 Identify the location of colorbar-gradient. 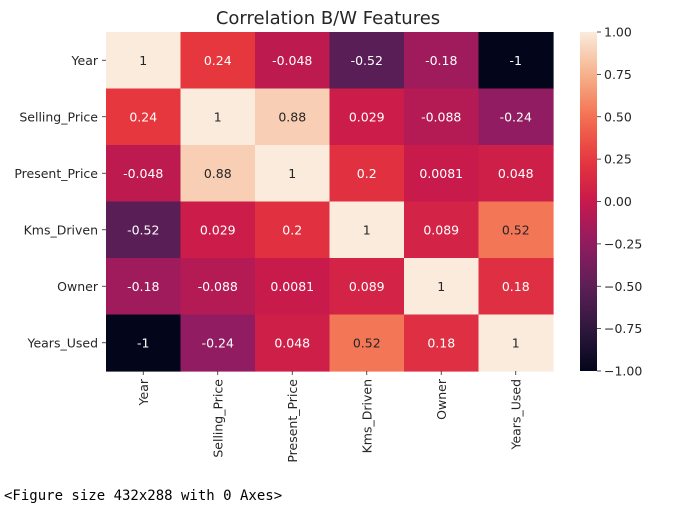
(588, 201).